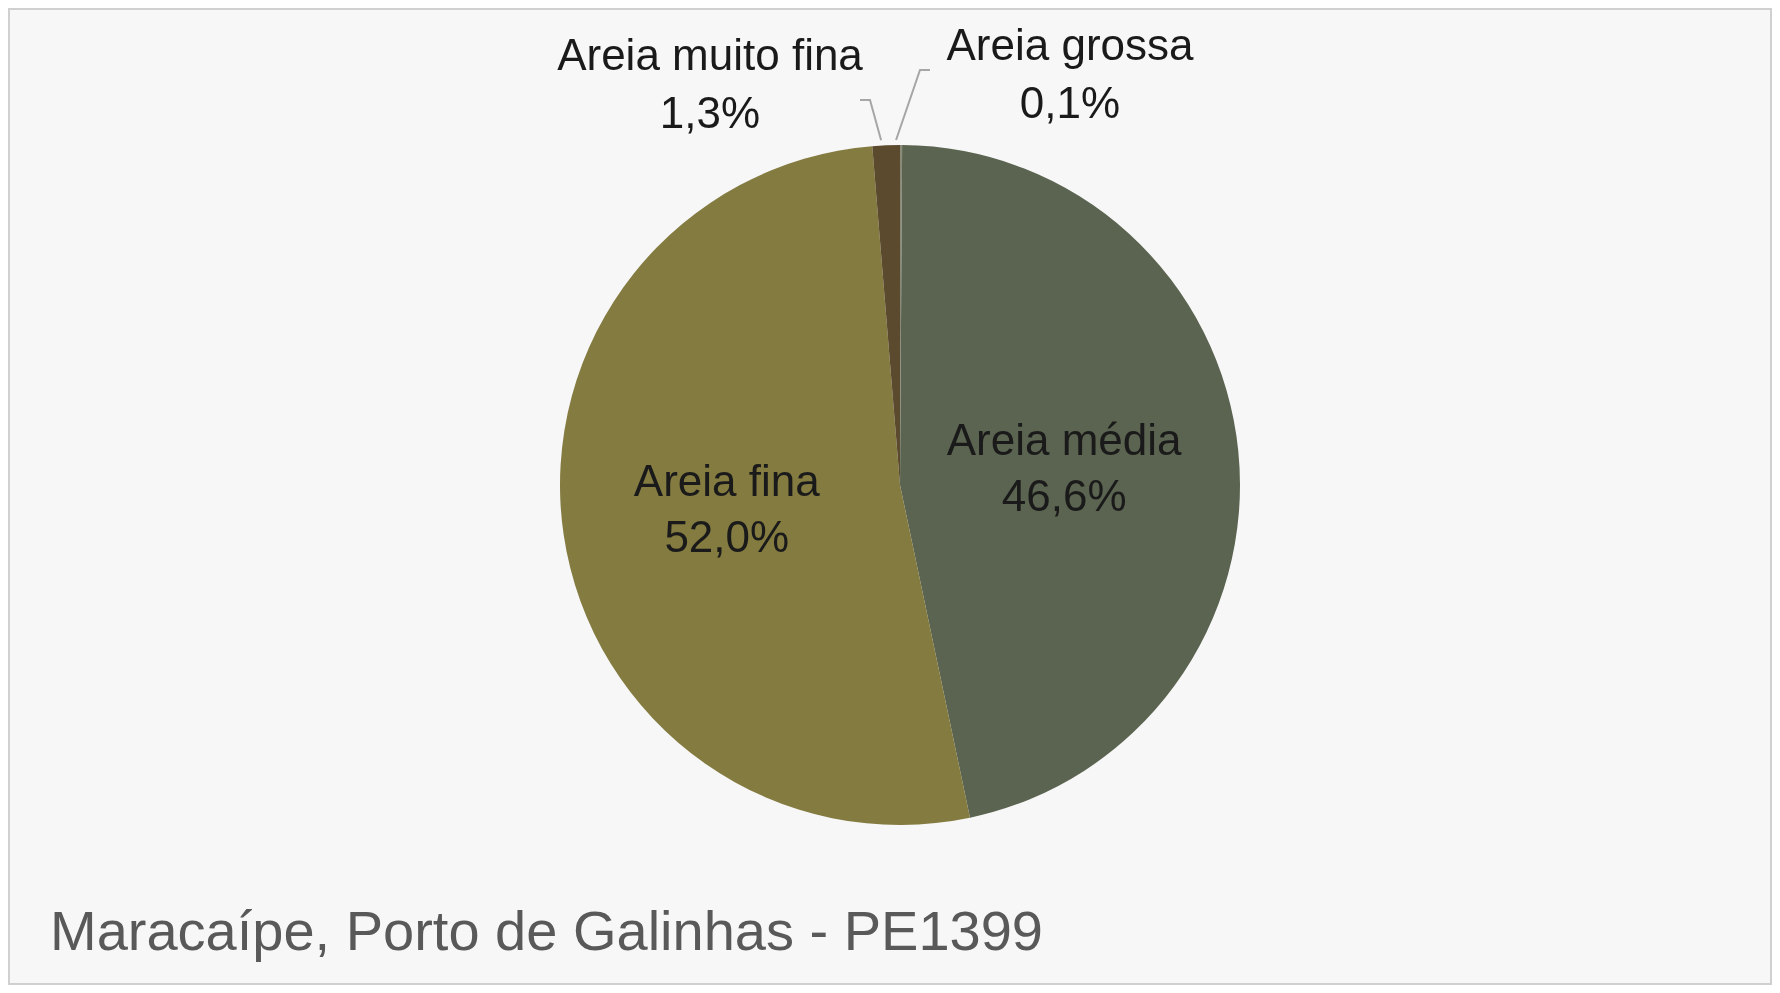 The image size is (1780, 993). I want to click on slice-label: Areia grossa, so click(1070, 44).